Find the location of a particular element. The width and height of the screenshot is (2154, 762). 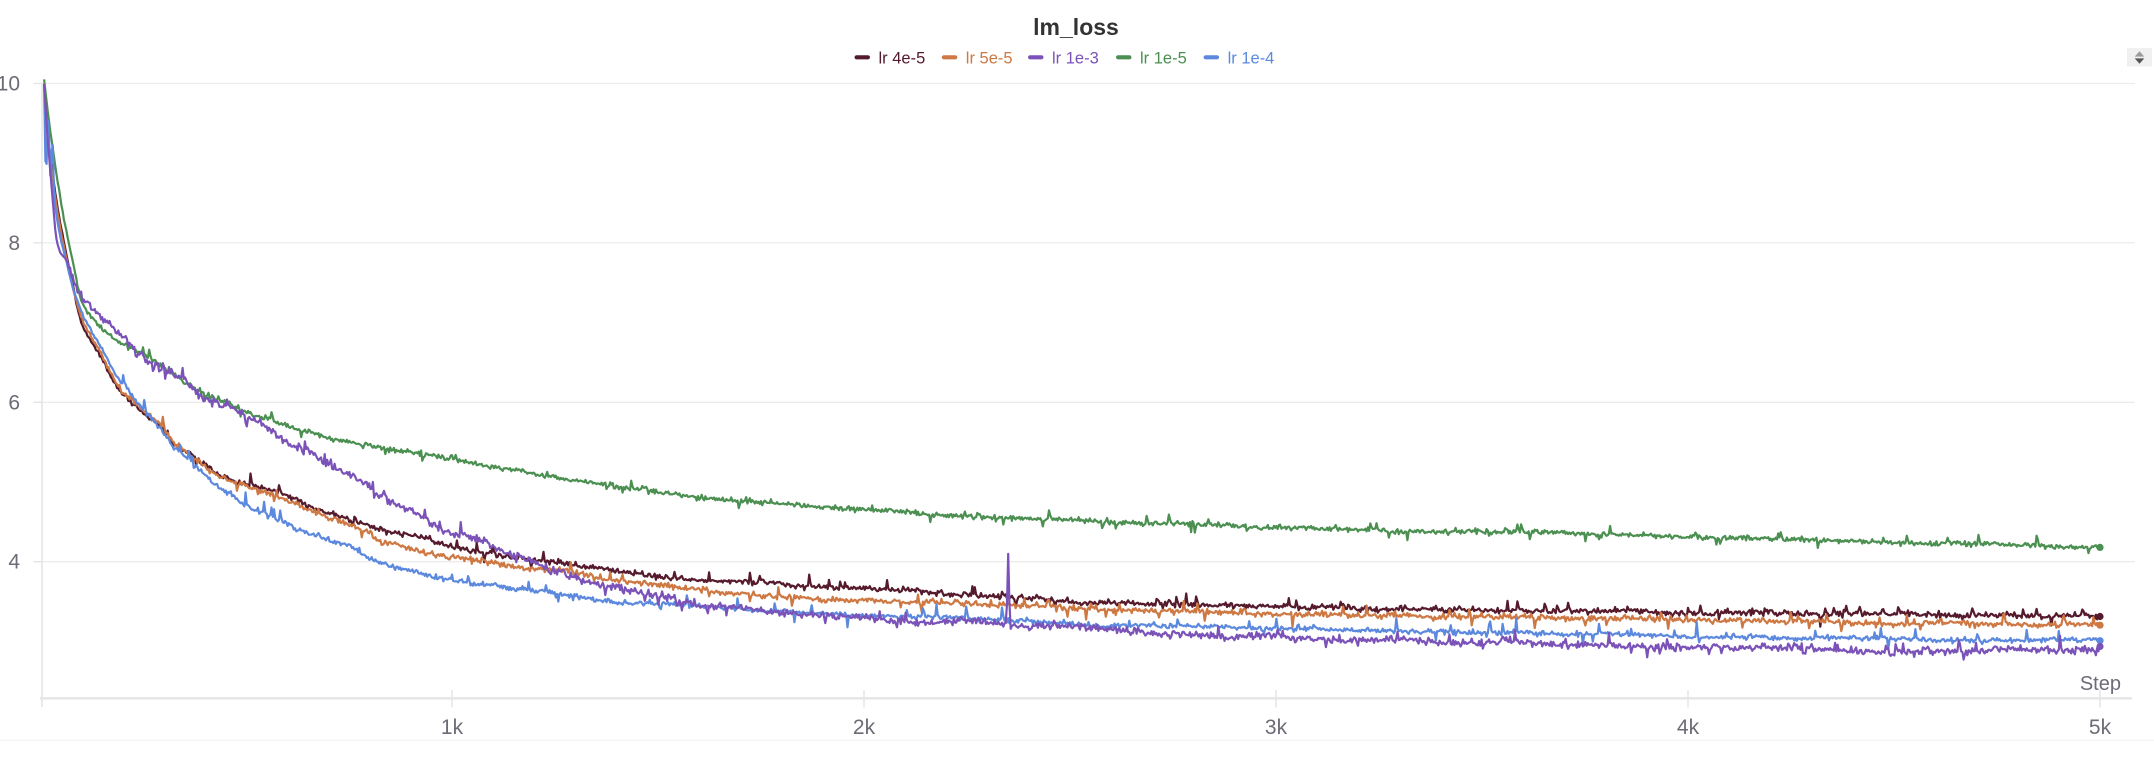

svg-text: 10 is located at coordinates (10, 84).